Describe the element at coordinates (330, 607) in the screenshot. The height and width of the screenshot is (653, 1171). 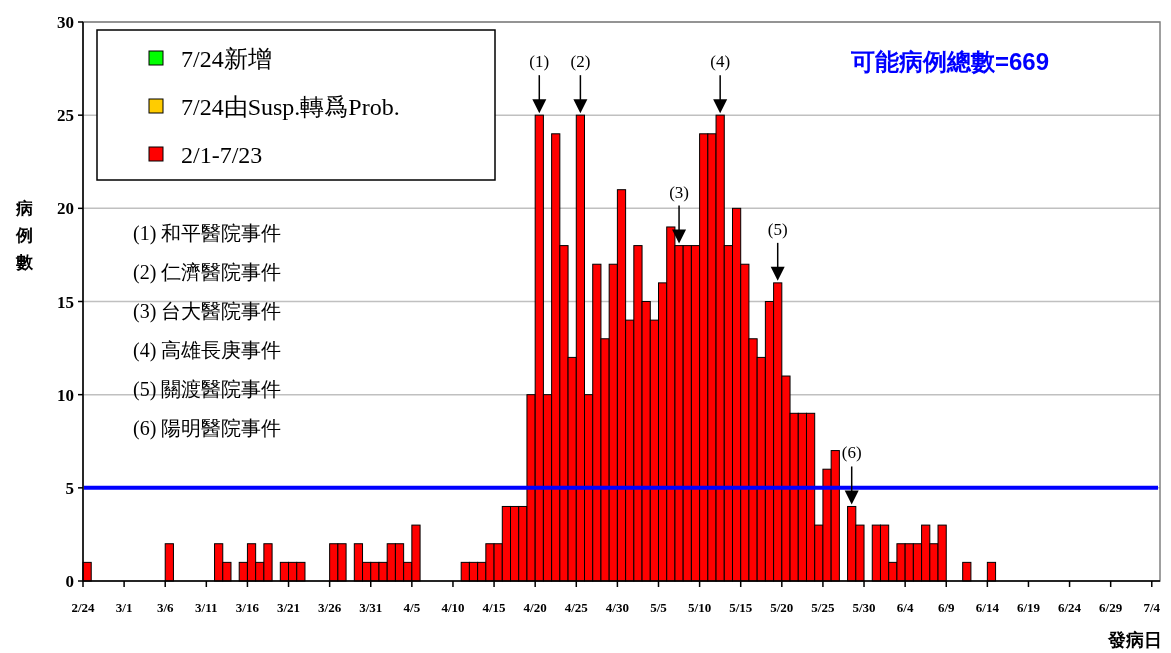
I see `x-tick-label: 3/26` at that location.